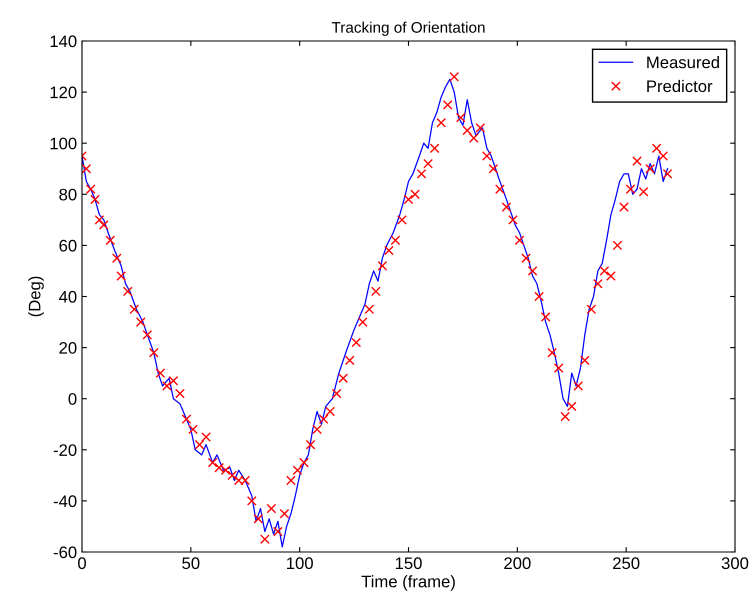  What do you see at coordinates (683, 62) in the screenshot?
I see `legend-label: Measured` at bounding box center [683, 62].